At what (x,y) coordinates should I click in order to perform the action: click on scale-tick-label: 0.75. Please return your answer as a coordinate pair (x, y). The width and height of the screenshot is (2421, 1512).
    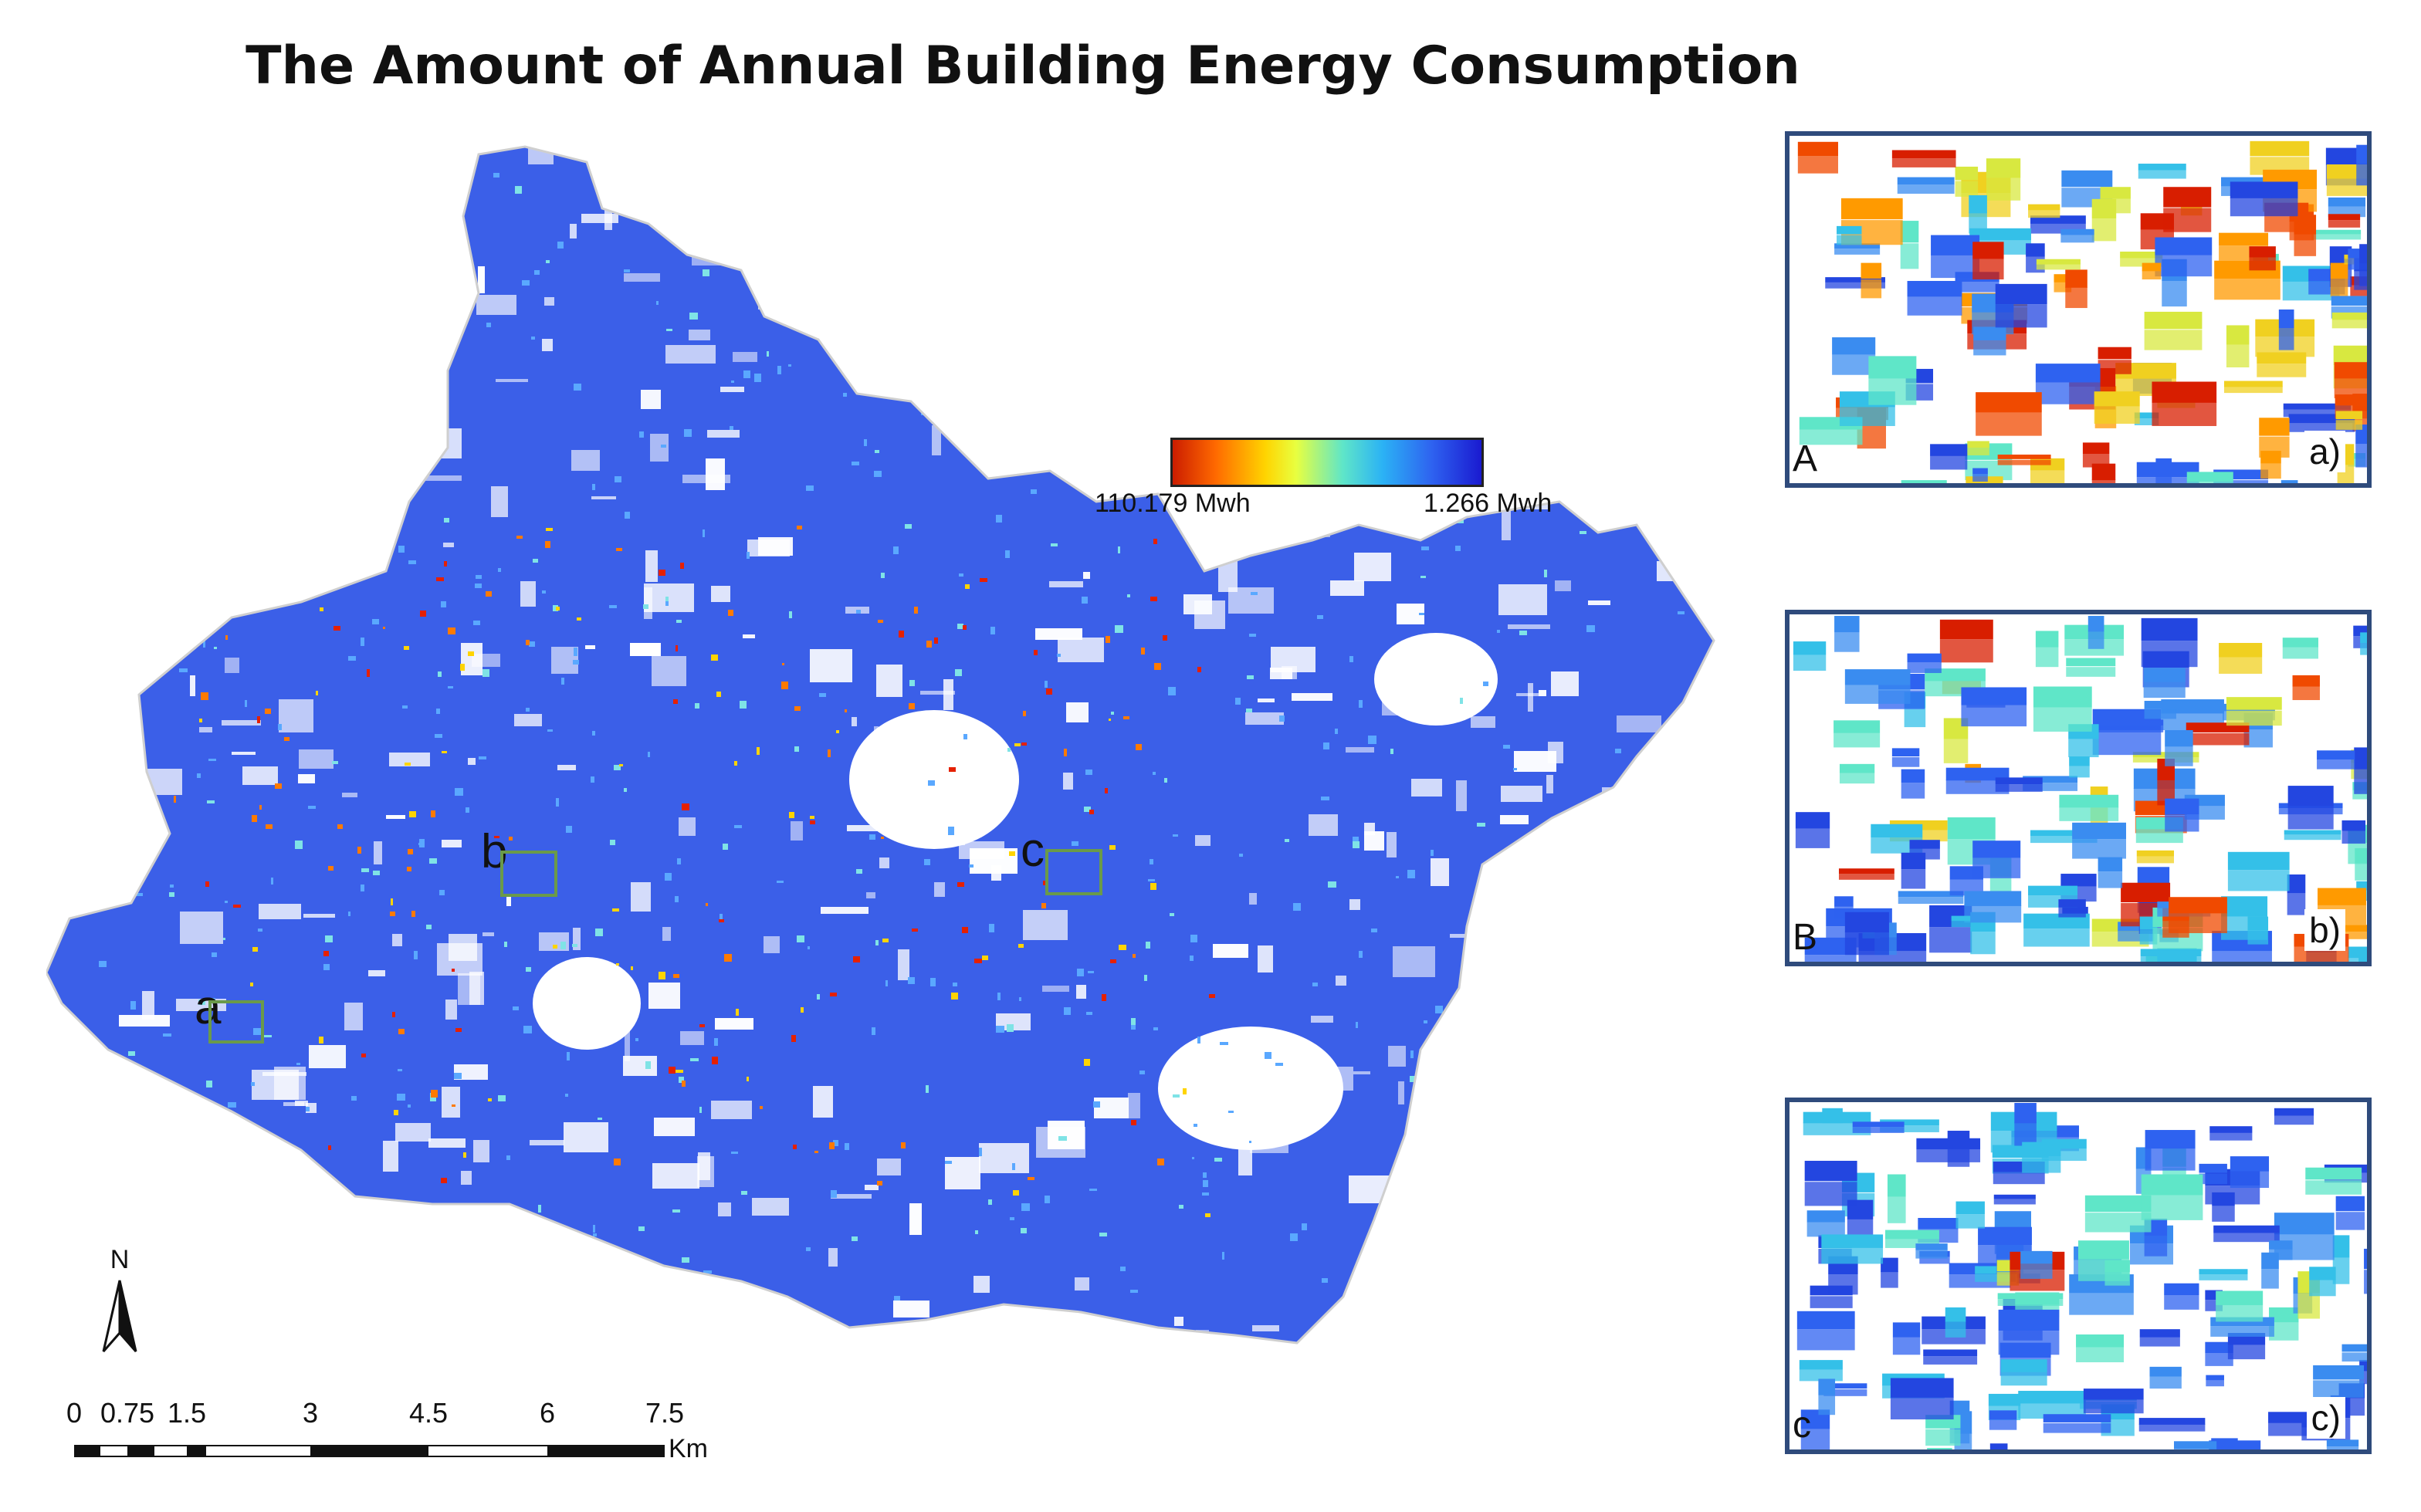
    Looking at the image, I should click on (128, 1413).